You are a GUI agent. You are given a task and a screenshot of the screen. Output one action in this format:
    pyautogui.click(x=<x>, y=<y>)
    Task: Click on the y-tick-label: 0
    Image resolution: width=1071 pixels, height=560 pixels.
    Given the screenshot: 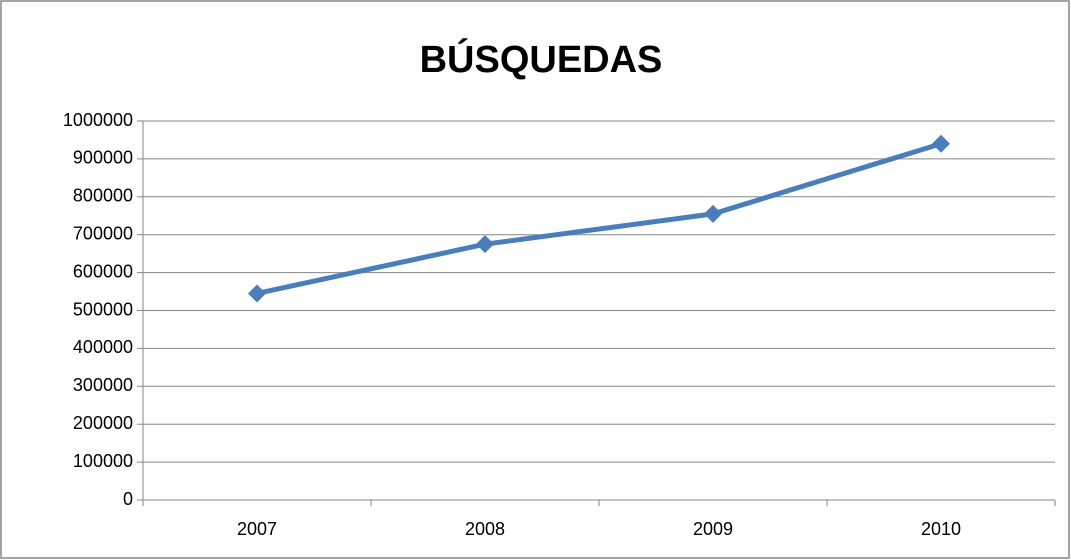 What is the action you would take?
    pyautogui.click(x=128, y=499)
    